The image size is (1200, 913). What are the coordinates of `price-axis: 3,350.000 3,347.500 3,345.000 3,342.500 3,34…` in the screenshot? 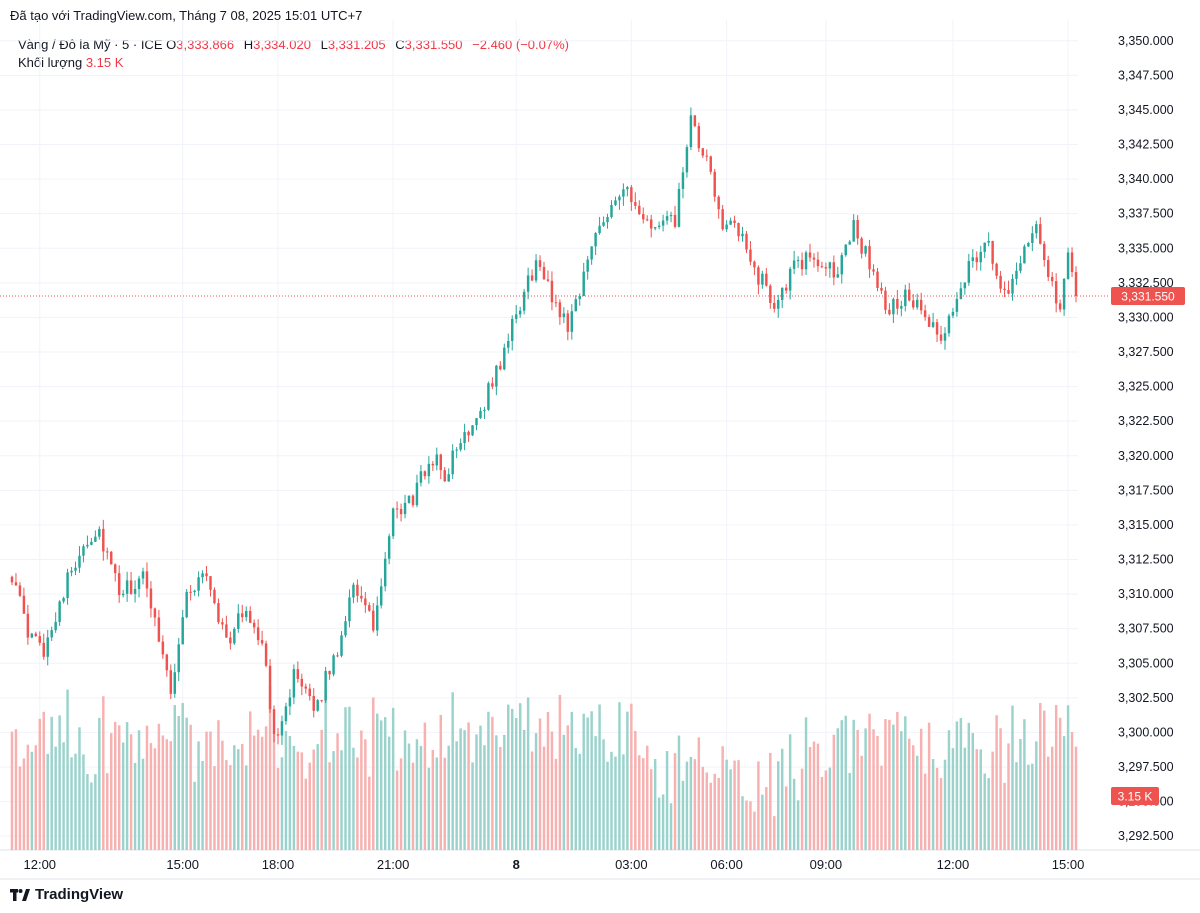 It's located at (1146, 438).